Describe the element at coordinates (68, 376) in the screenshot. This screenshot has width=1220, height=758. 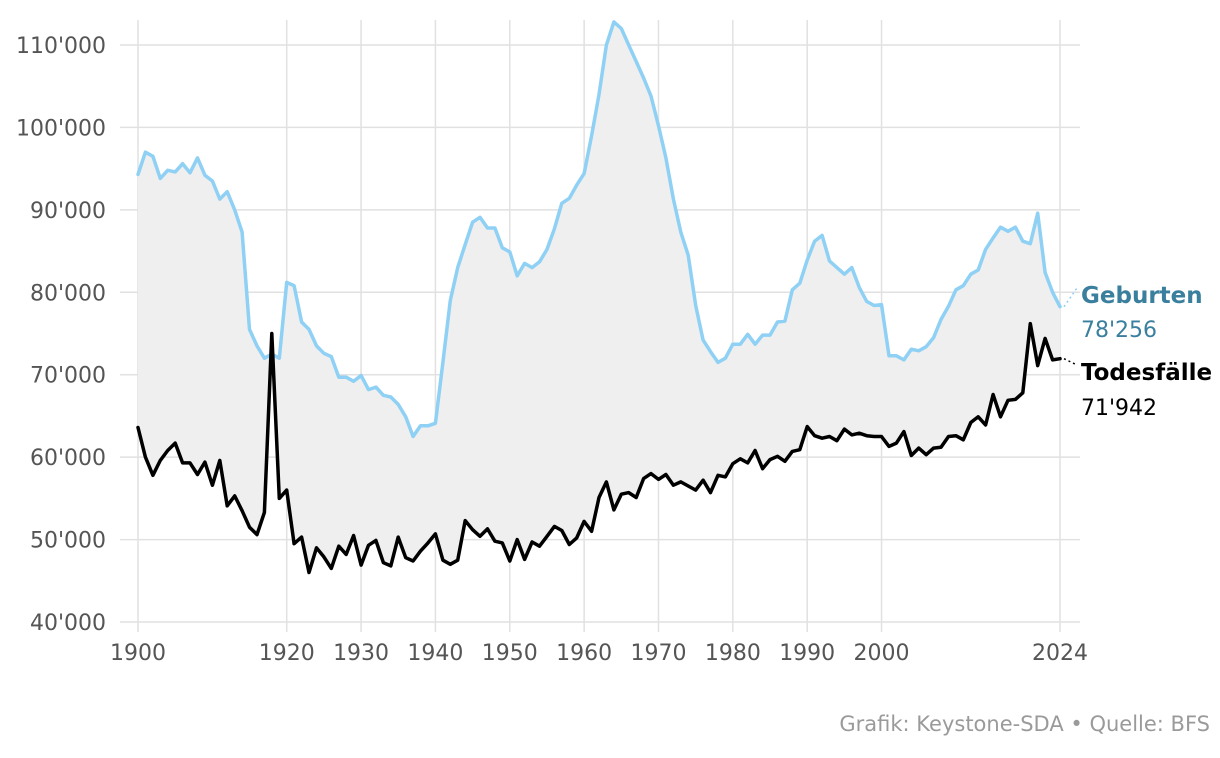
I see `y-tick-label: 70'000` at that location.